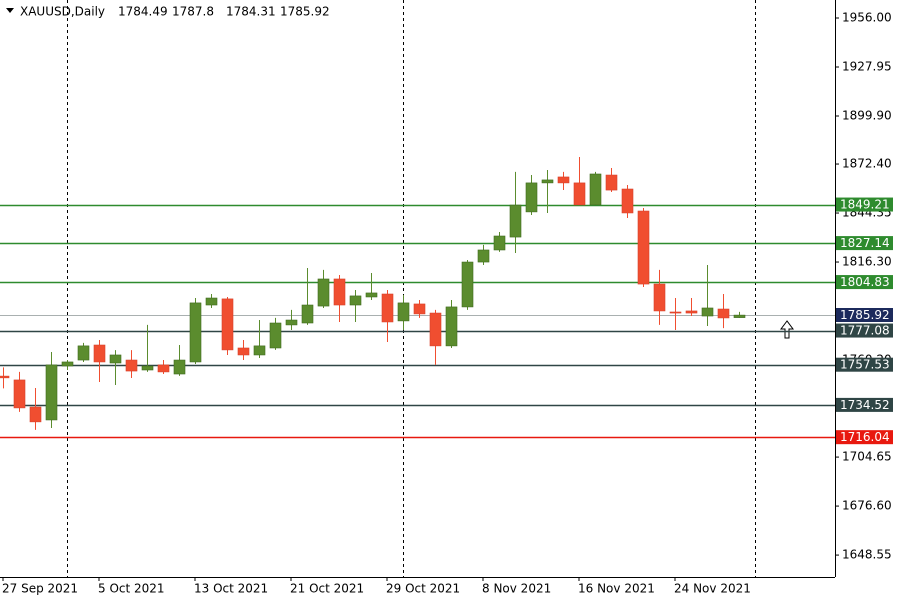 The width and height of the screenshot is (900, 600). I want to click on level-label: 1849.21, so click(865, 205).